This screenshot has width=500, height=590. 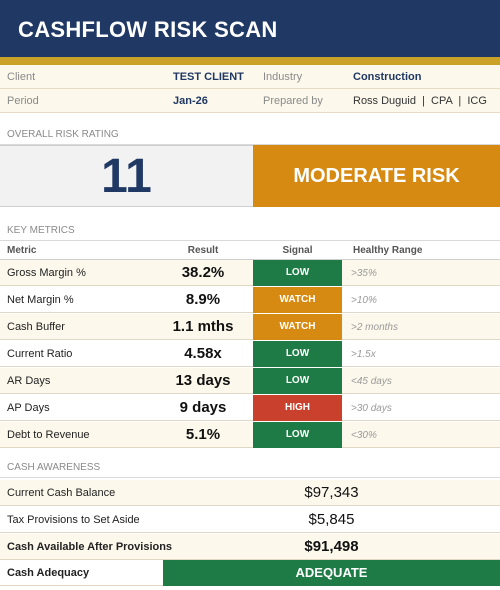 I want to click on metric-row-debt-to-revenue: Debt to Revenue 5.1% LOW <30%, so click(x=250, y=435).